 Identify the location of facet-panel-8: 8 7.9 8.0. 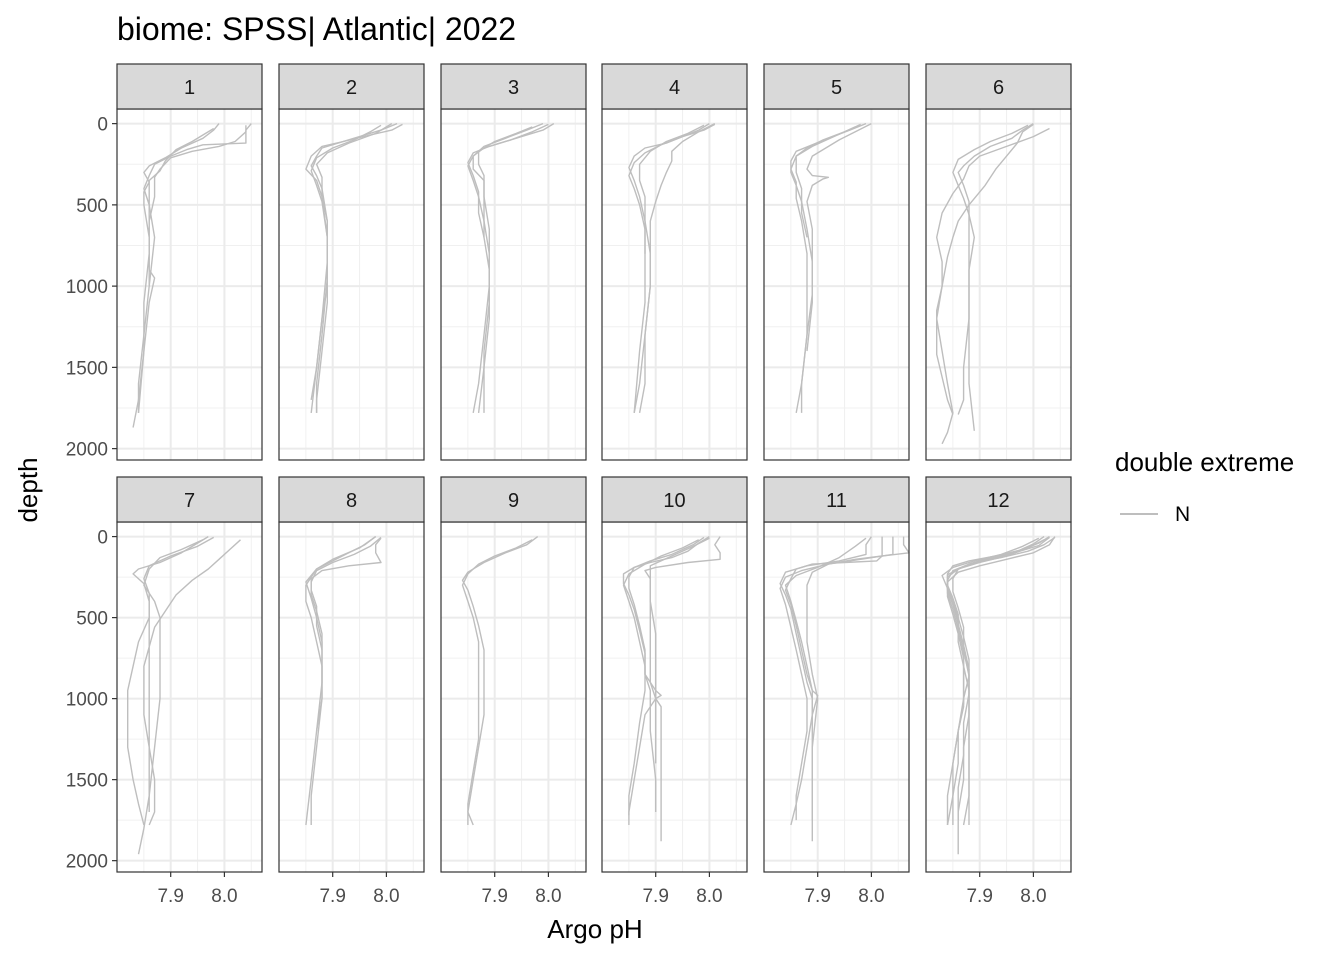
(351, 691).